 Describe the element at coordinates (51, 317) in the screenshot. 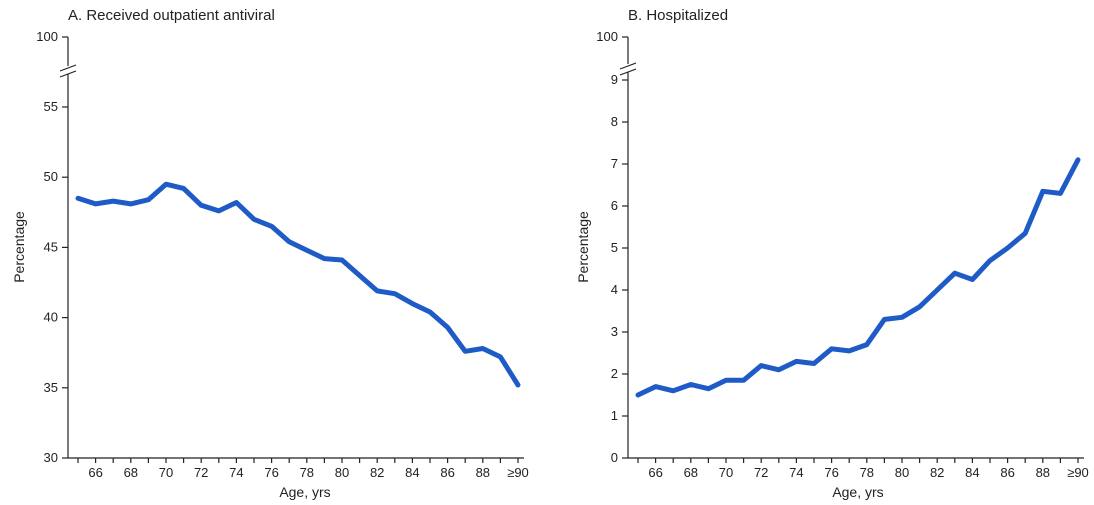

I see `y-tick-label: 40` at that location.